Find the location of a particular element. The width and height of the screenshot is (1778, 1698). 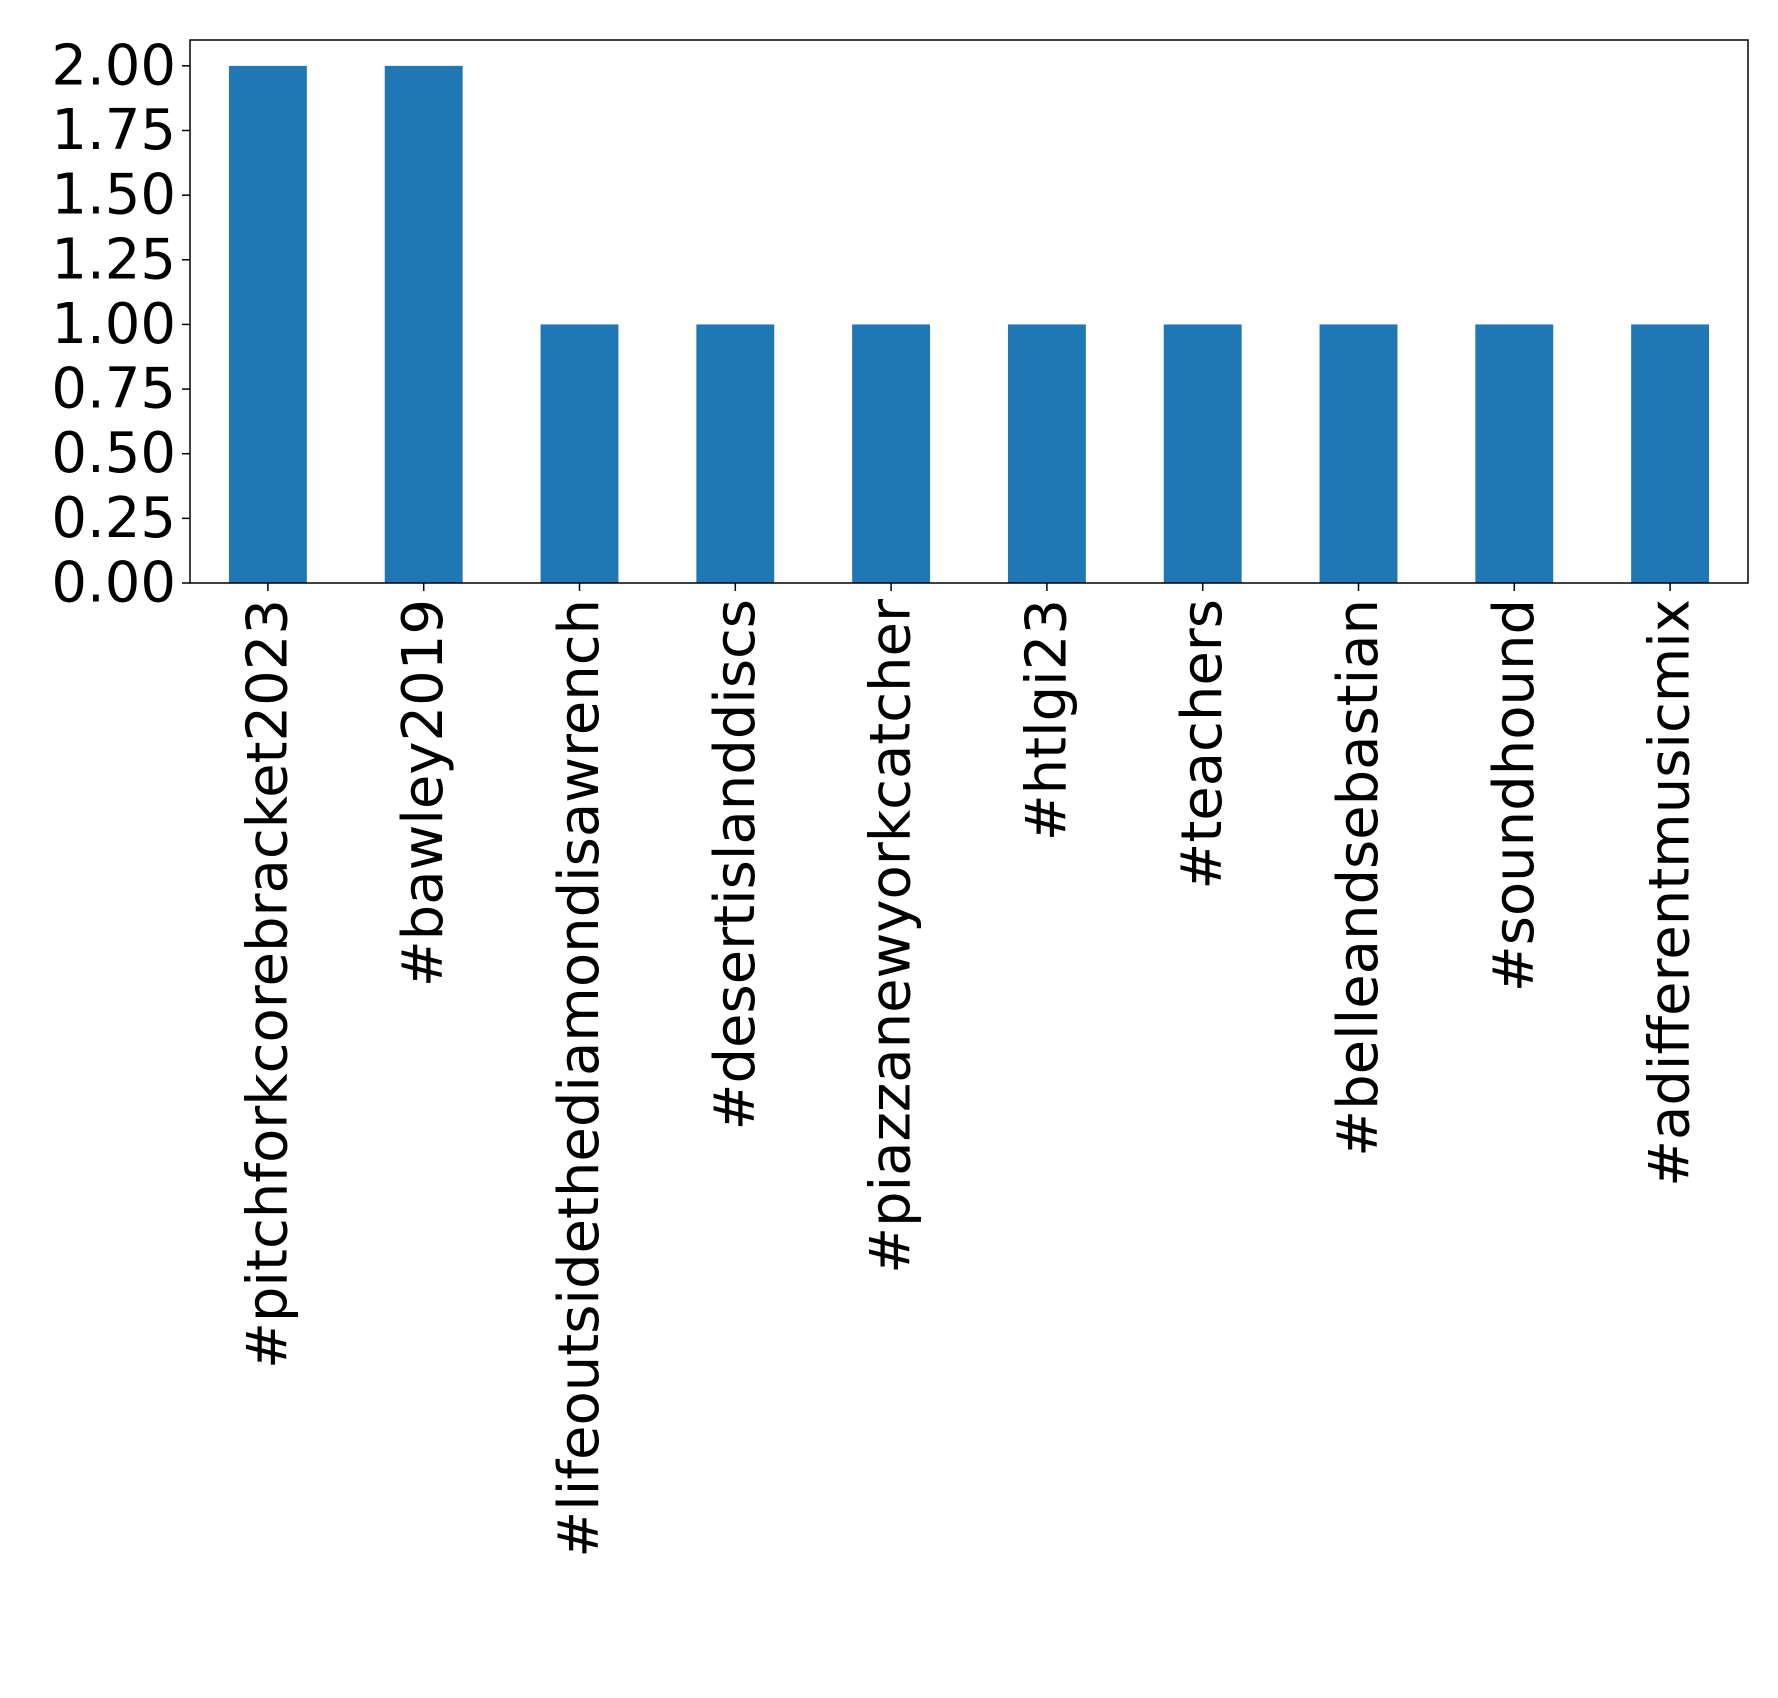

x-tick-label: #bawley2019 is located at coordinates (423, 793).